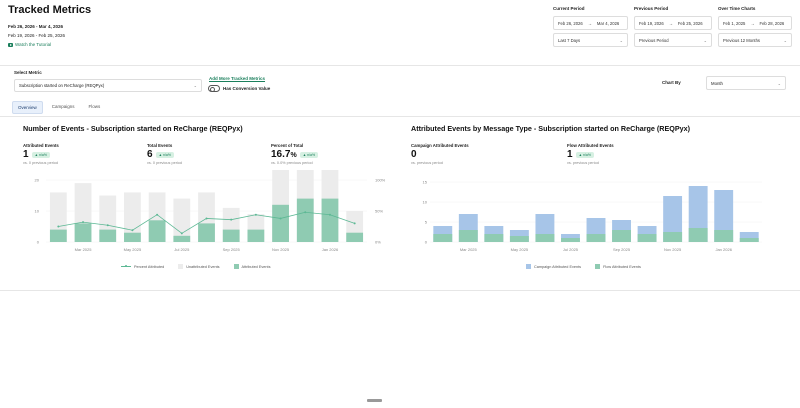  I want to click on over-time-preset: Previous 12 Months, so click(742, 40).